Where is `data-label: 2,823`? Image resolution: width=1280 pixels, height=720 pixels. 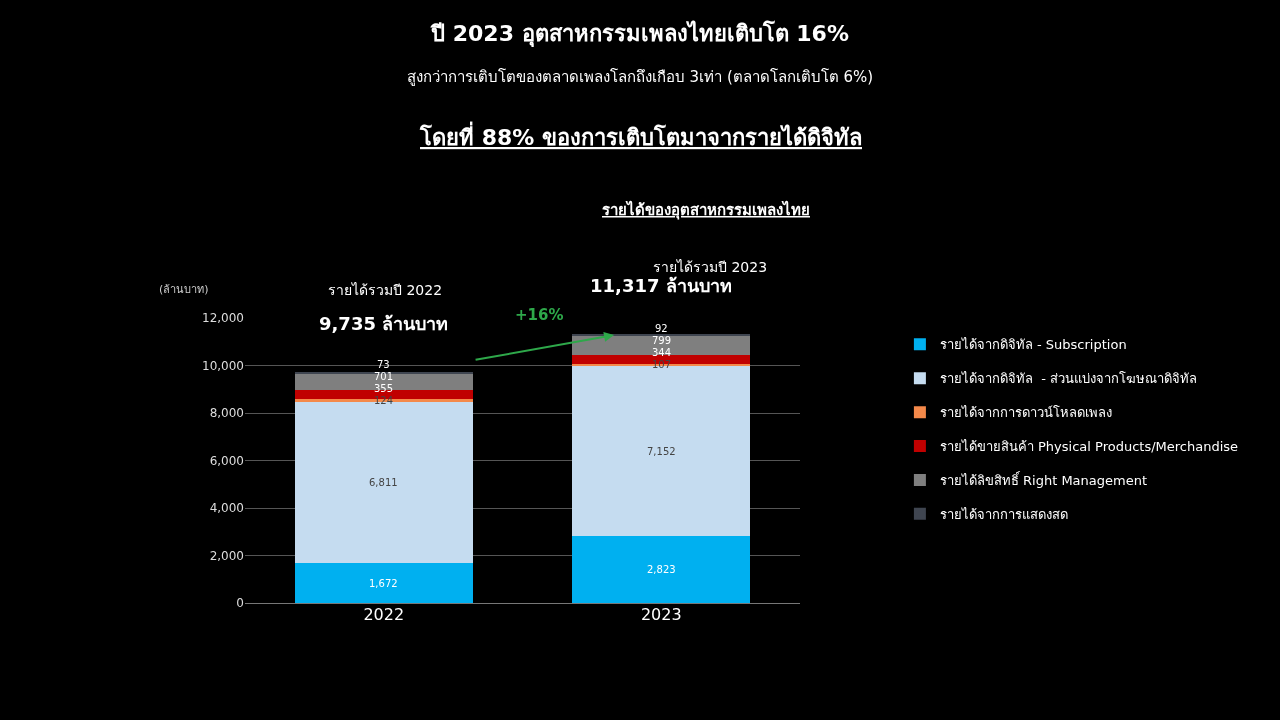 data-label: 2,823 is located at coordinates (661, 569).